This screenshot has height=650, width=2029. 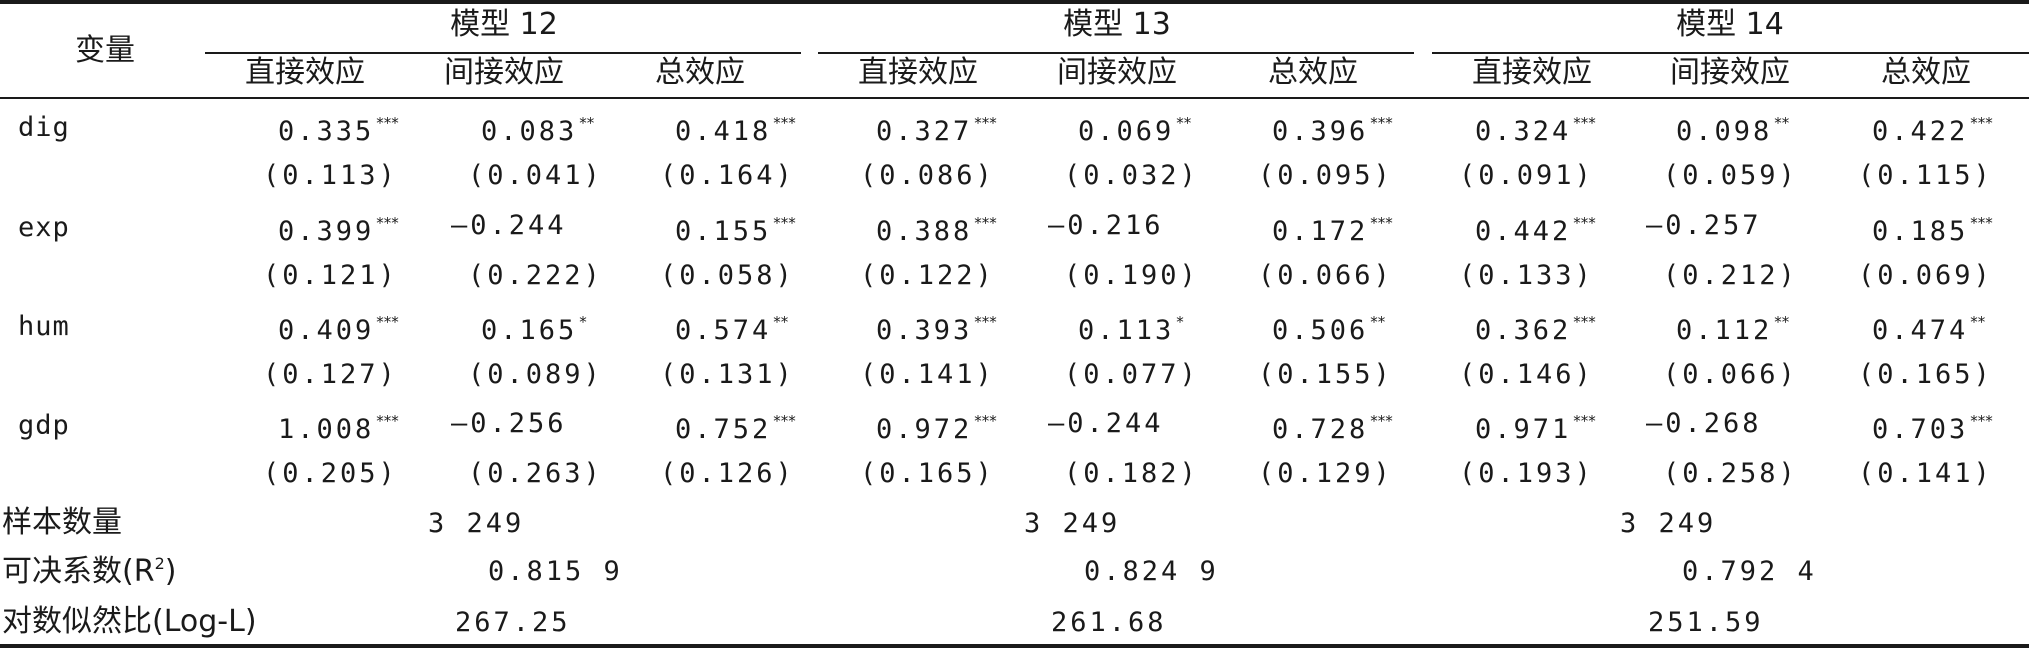 What do you see at coordinates (1116, 53) in the screenshot?
I see `model-13-underline` at bounding box center [1116, 53].